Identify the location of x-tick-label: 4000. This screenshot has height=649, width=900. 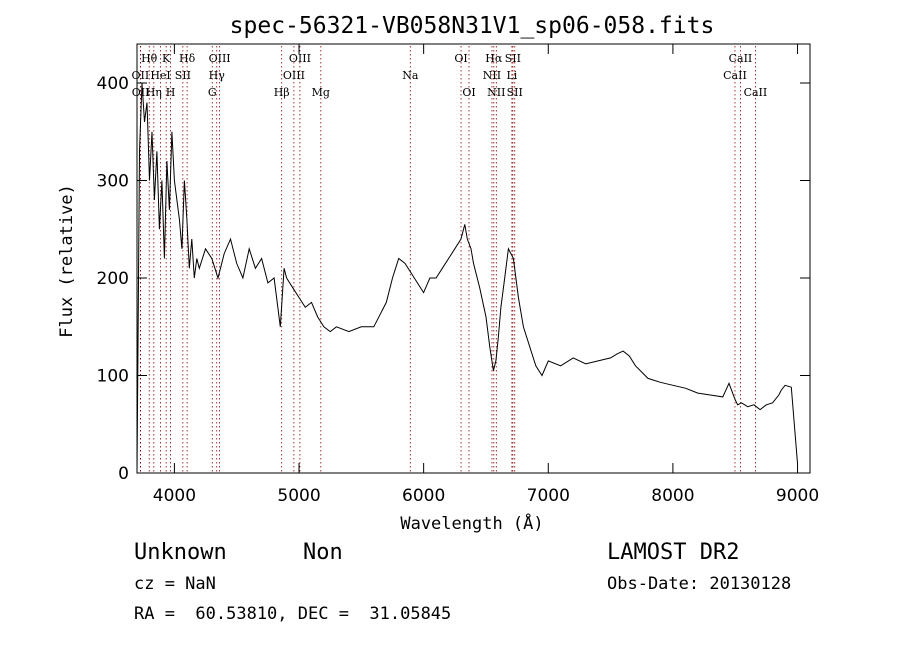
(174, 496).